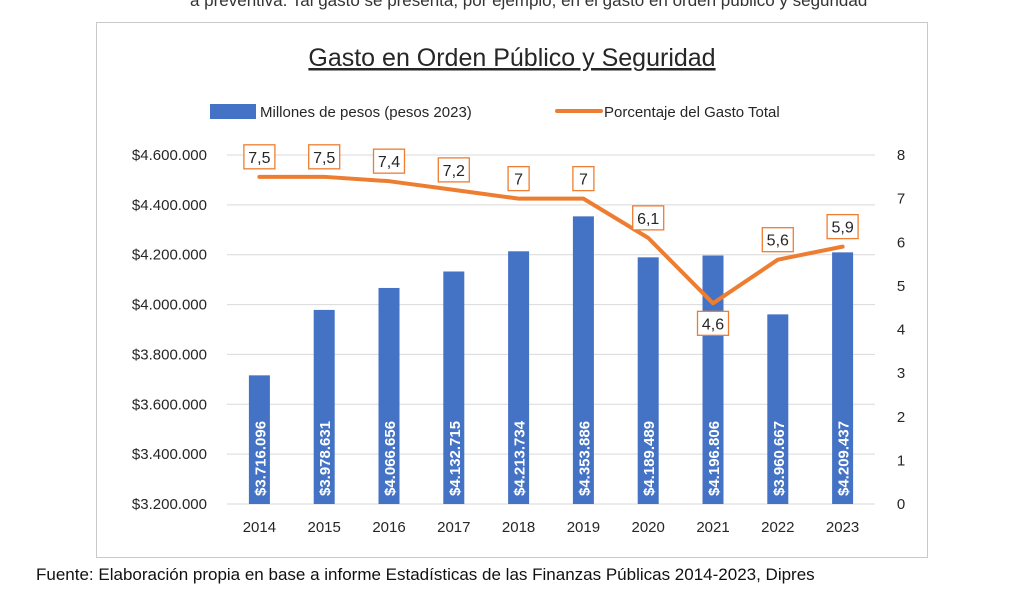 The height and width of the screenshot is (606, 1024). Describe the element at coordinates (712, 527) in the screenshot. I see `x-tick-label-2021: 2021` at that location.